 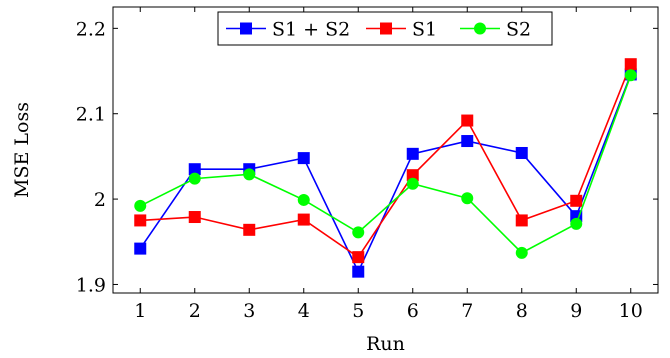 What do you see at coordinates (358, 311) in the screenshot?
I see `x-tick-label: 5` at bounding box center [358, 311].